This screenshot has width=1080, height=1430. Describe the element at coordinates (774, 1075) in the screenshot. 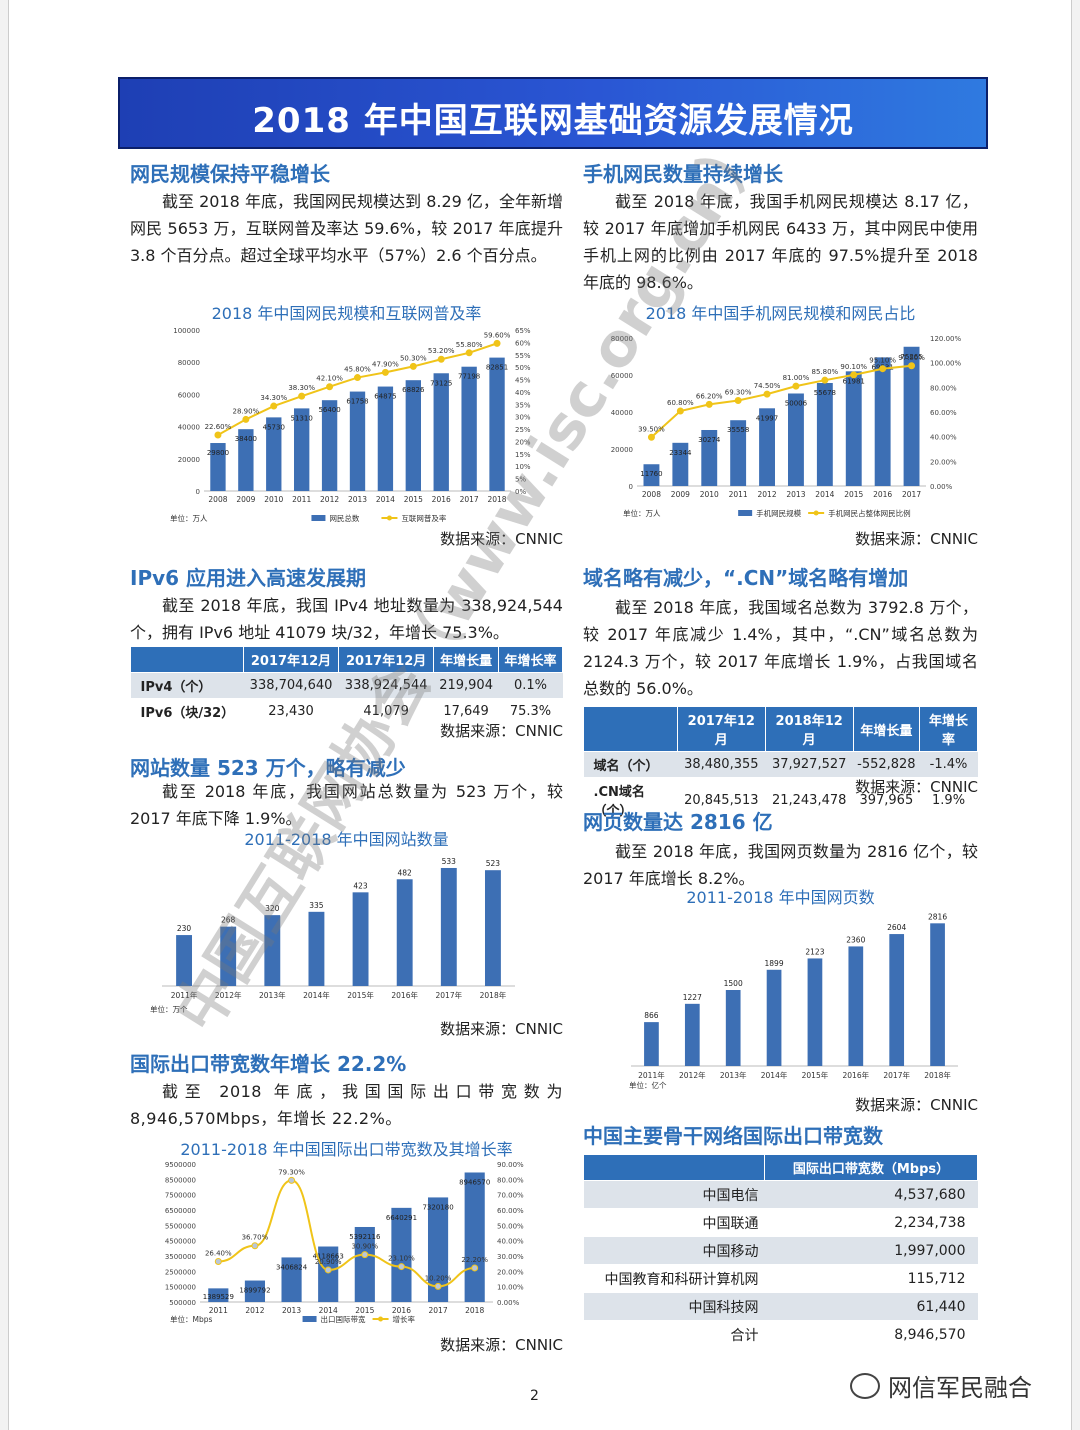

I see `x-tick-label: 2014年` at that location.